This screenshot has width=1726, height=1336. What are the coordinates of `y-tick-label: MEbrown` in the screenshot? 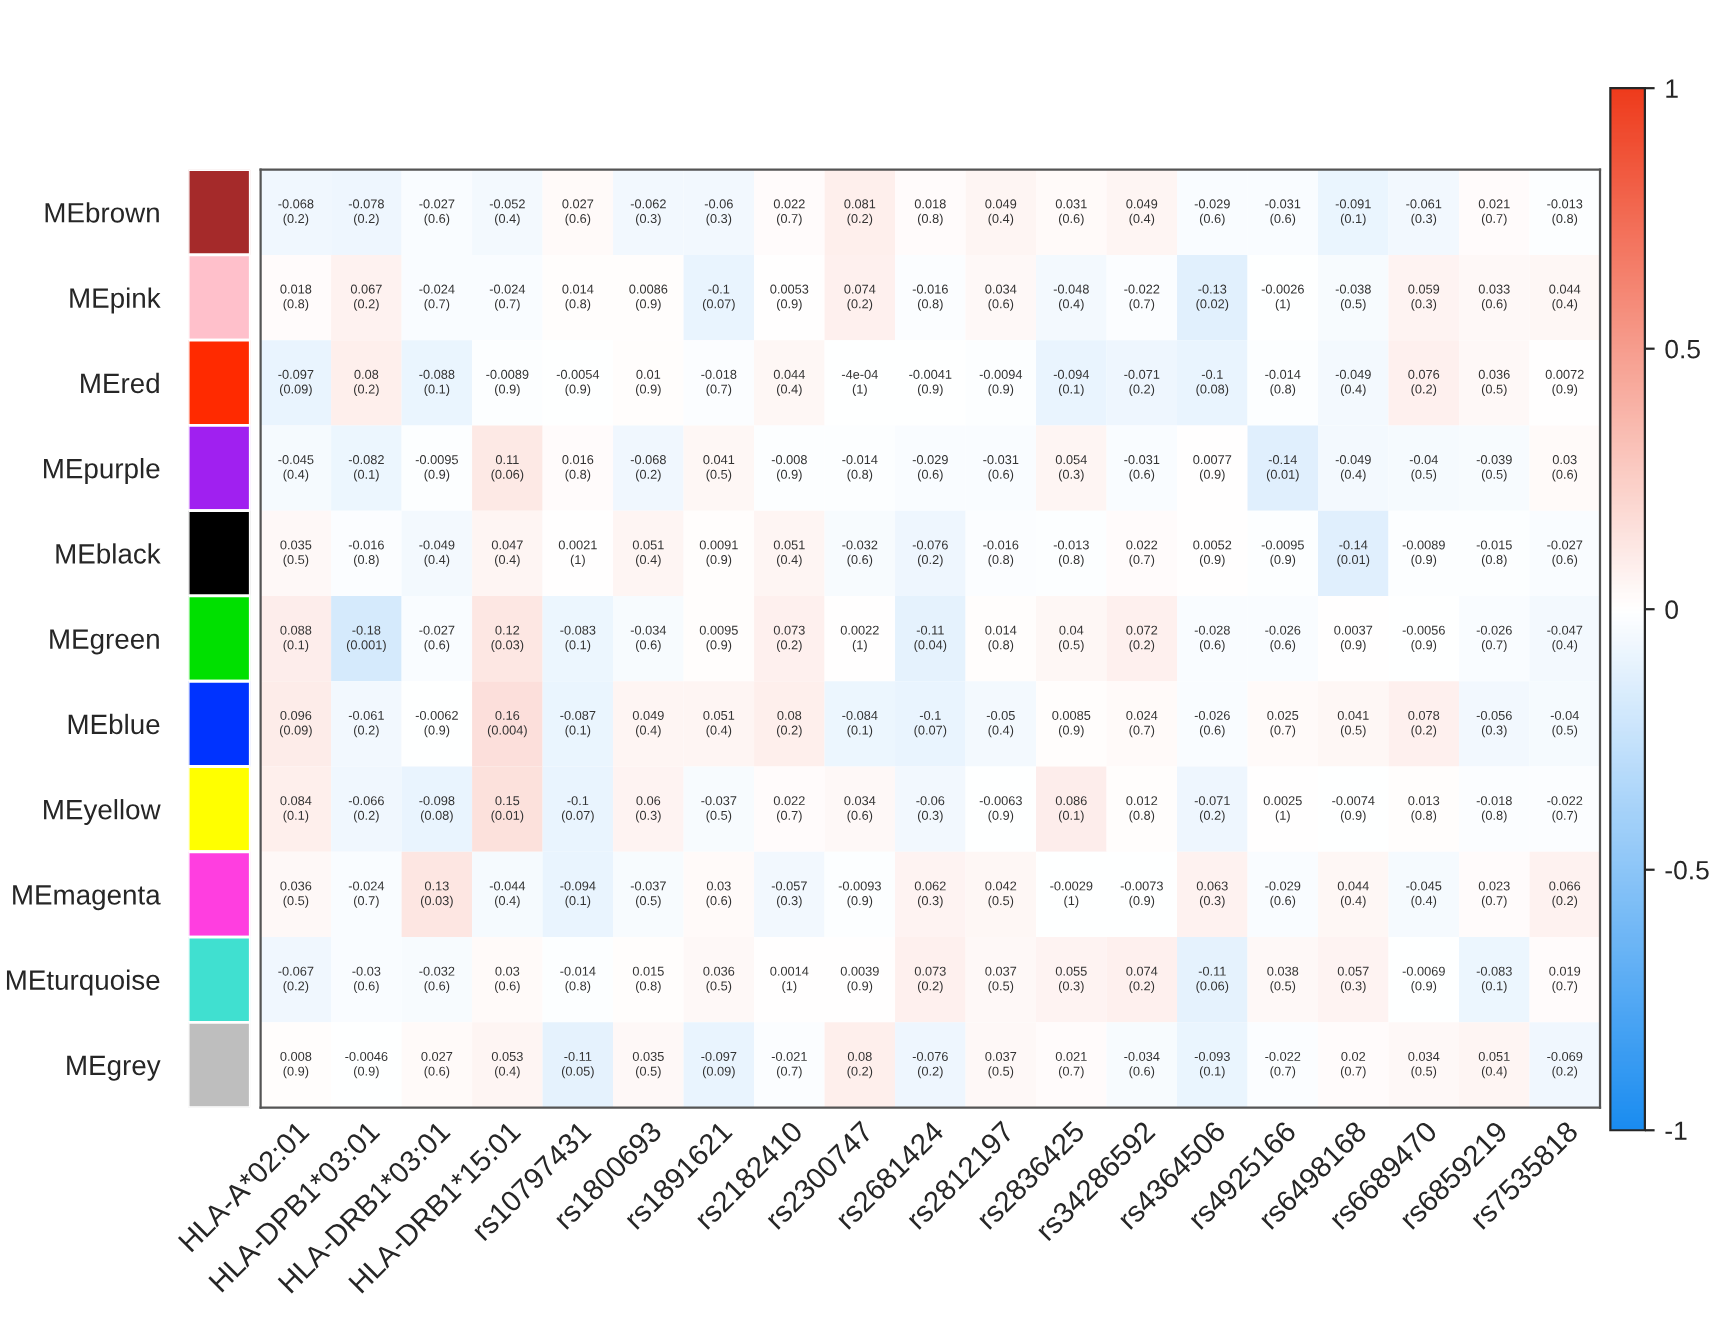 It's located at (102, 212).